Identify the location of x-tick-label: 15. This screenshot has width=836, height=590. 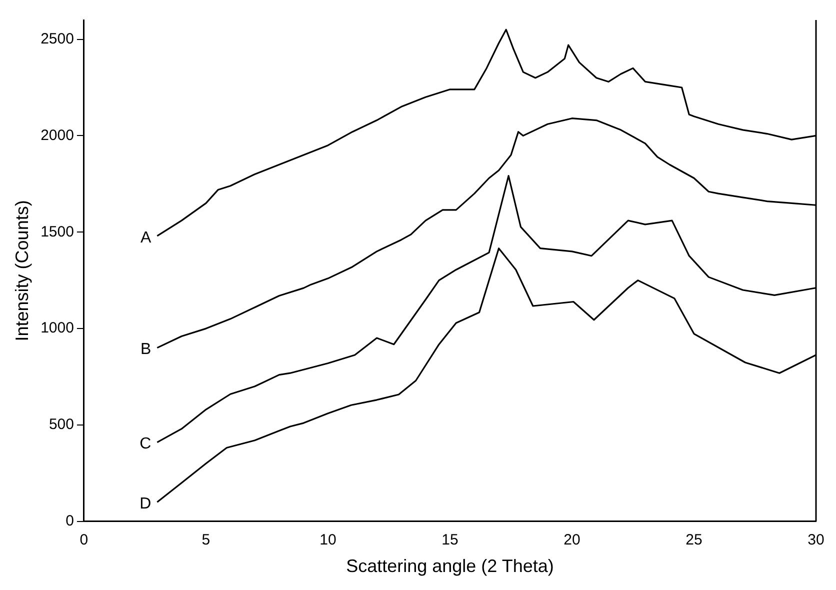
(450, 540).